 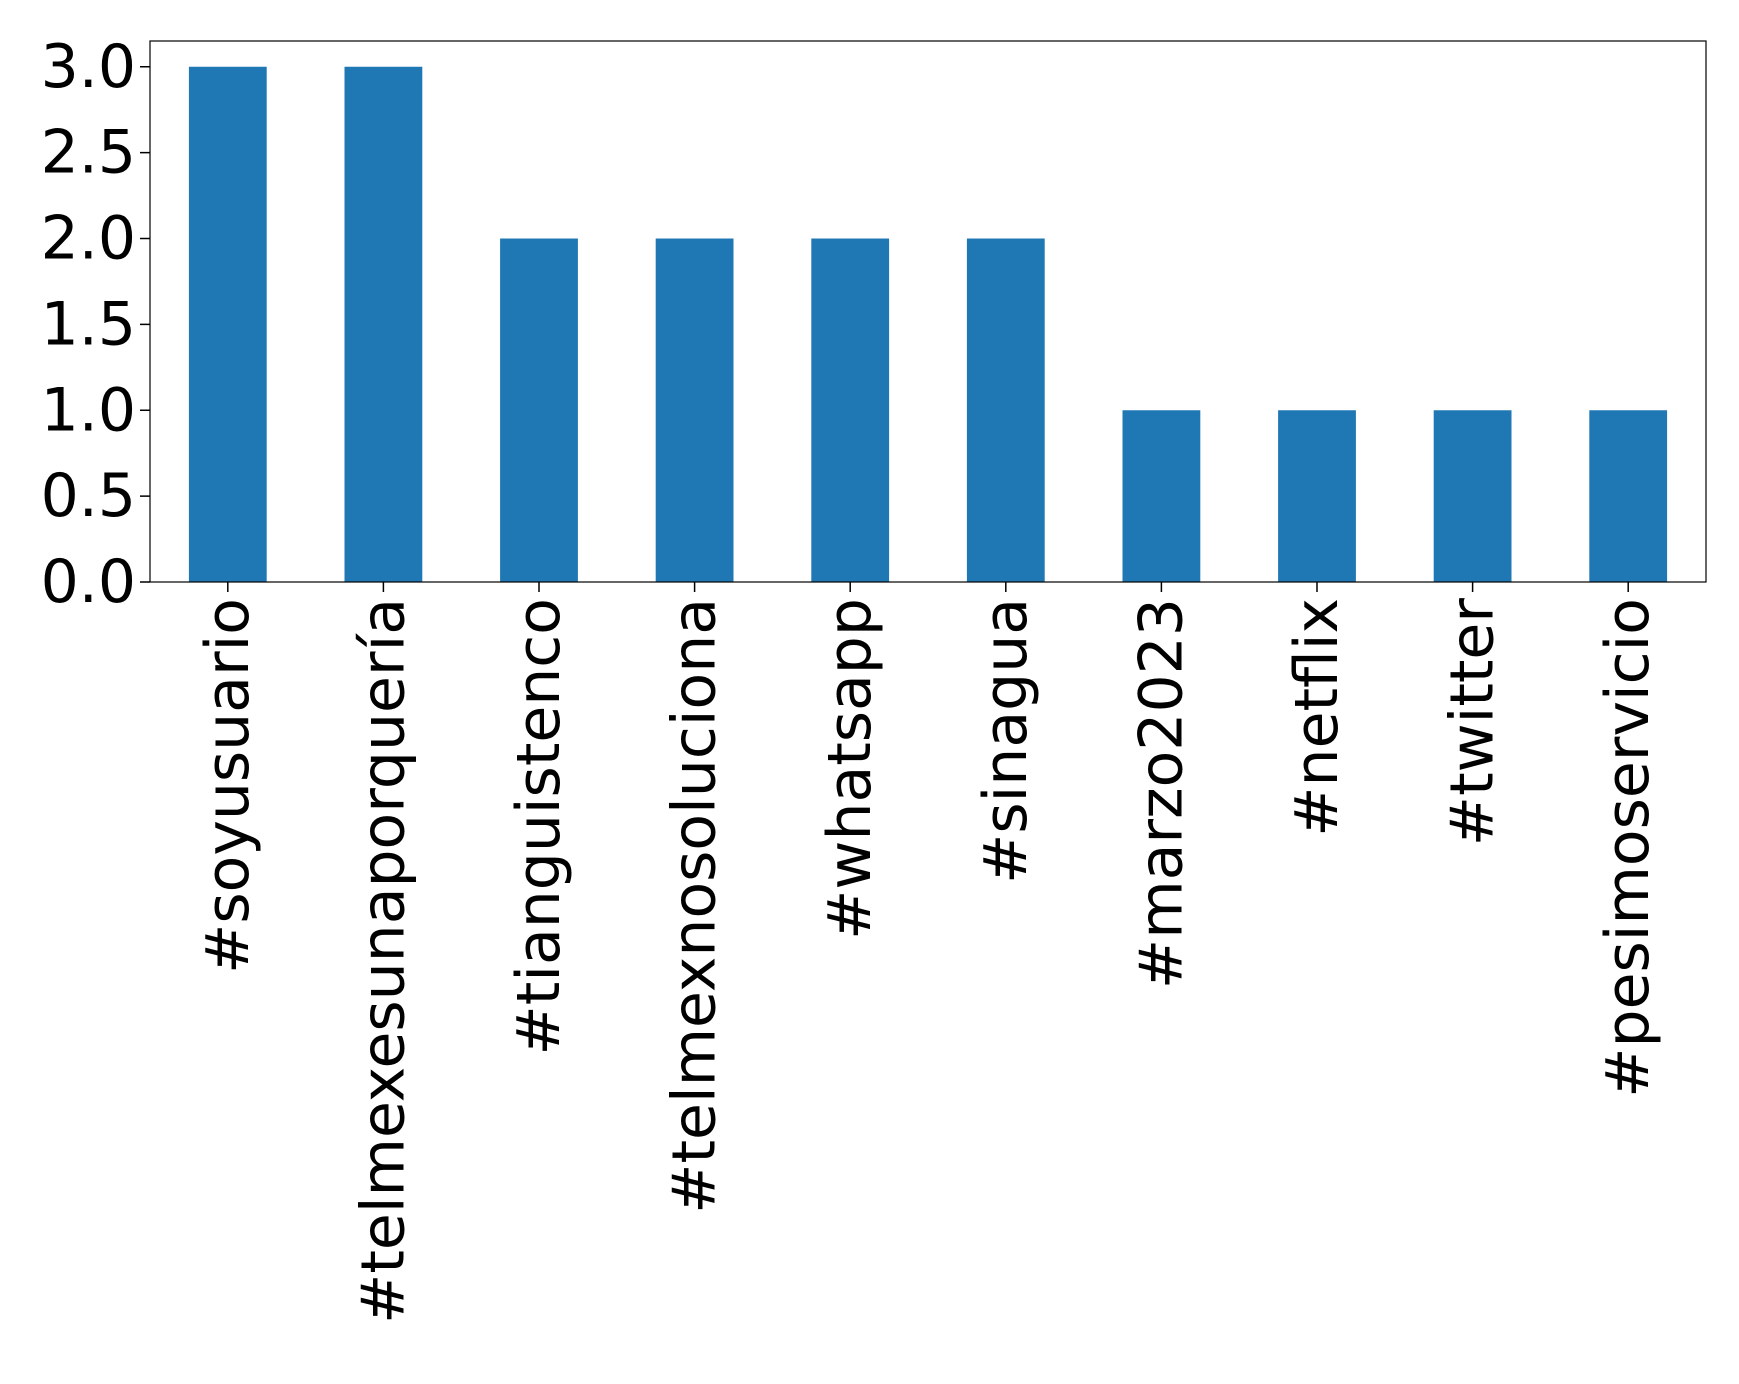 What do you see at coordinates (88, 582) in the screenshot?
I see `y-tick-label-0: 0.0` at bounding box center [88, 582].